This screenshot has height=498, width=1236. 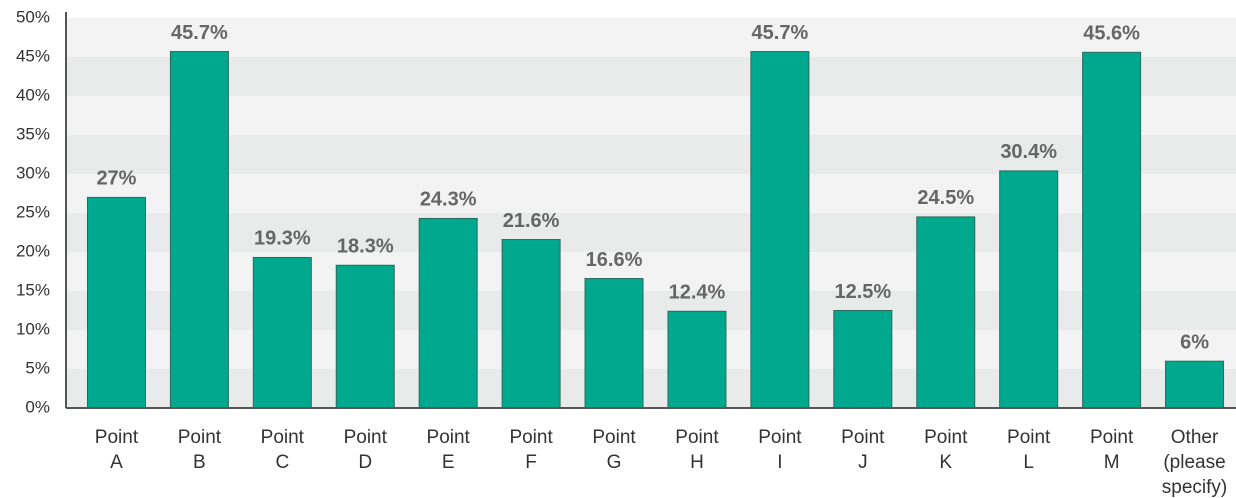 I want to click on y-tick-label: 35%, so click(x=33, y=133).